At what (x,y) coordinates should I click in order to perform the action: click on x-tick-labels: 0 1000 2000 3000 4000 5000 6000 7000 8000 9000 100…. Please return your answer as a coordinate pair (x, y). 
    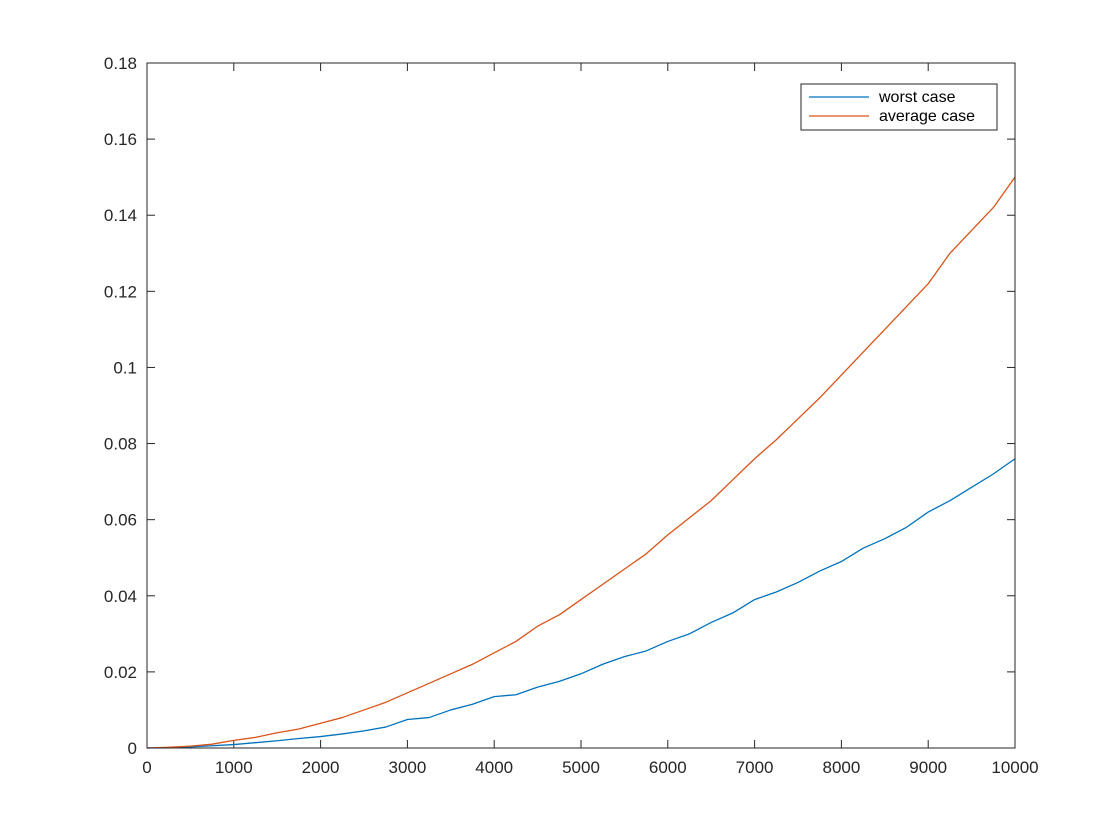
    Looking at the image, I should click on (590, 767).